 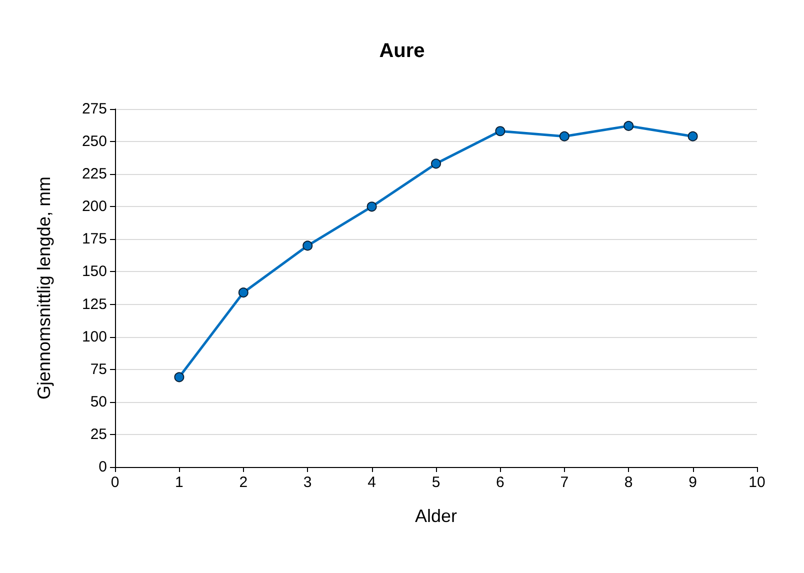 What do you see at coordinates (94, 239) in the screenshot?
I see `y-tick-label: 175` at bounding box center [94, 239].